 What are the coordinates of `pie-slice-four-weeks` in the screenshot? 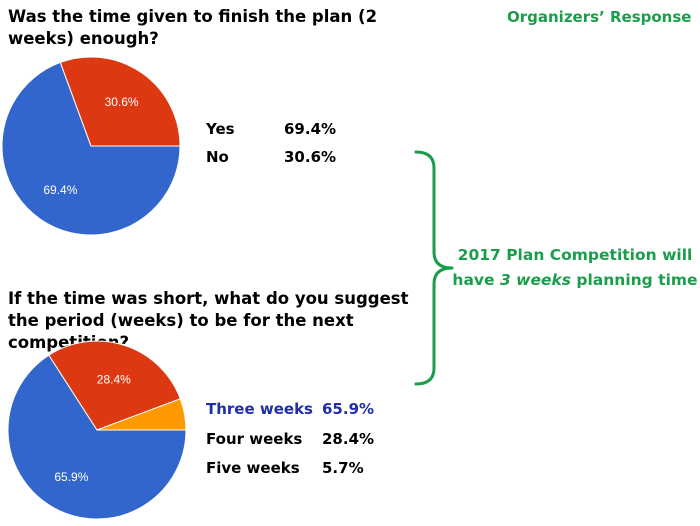 It's located at (114, 385).